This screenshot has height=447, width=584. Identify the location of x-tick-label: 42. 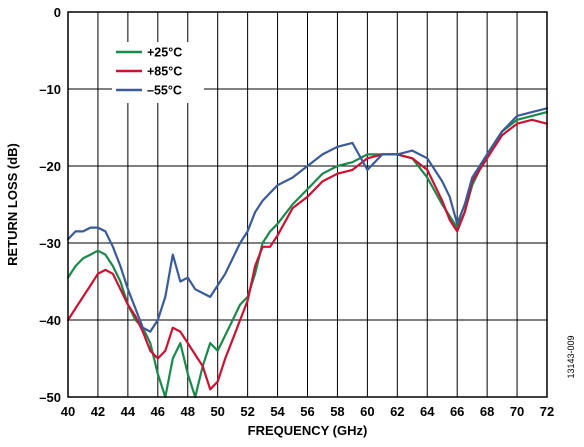
(98, 411).